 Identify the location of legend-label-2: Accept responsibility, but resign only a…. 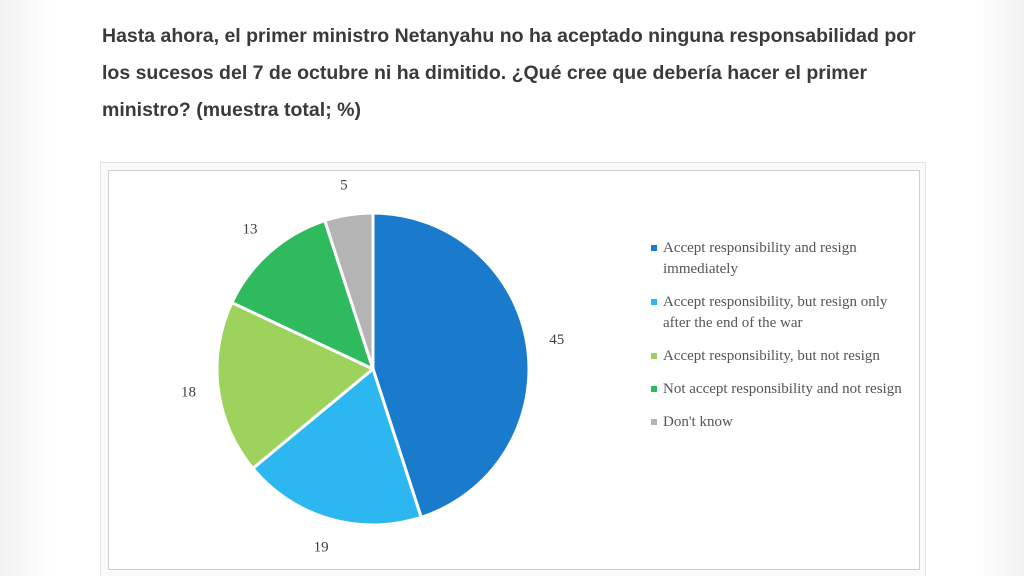
(775, 312).